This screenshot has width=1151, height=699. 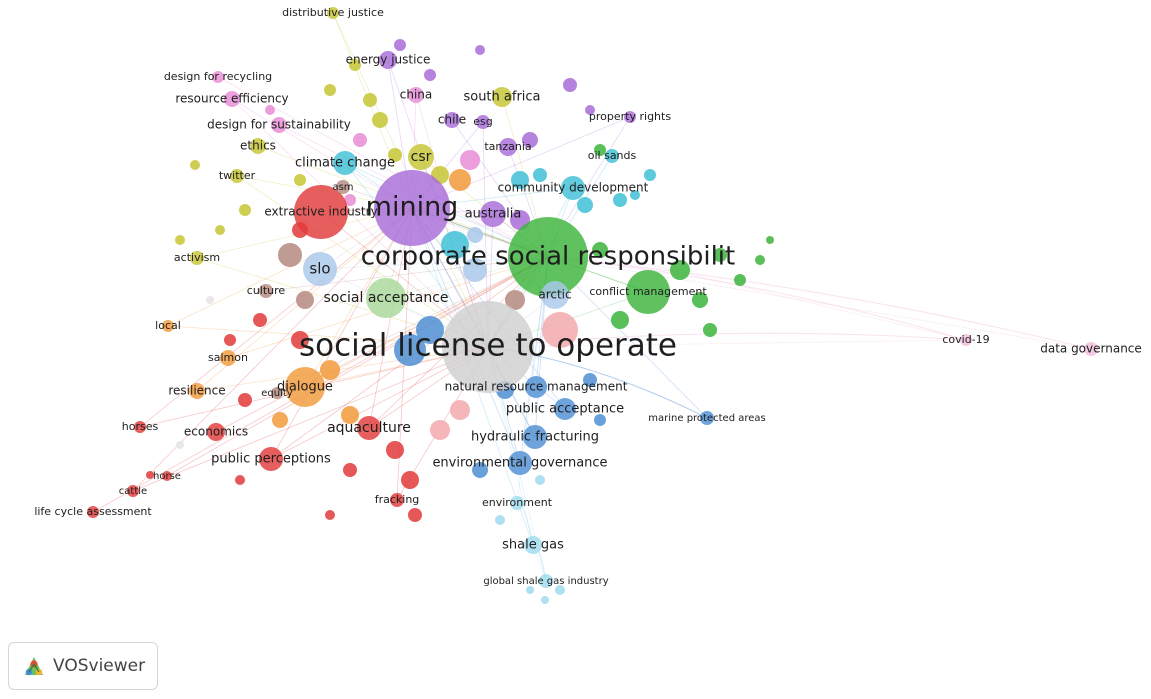 I want to click on node-label: slo, so click(x=319, y=269).